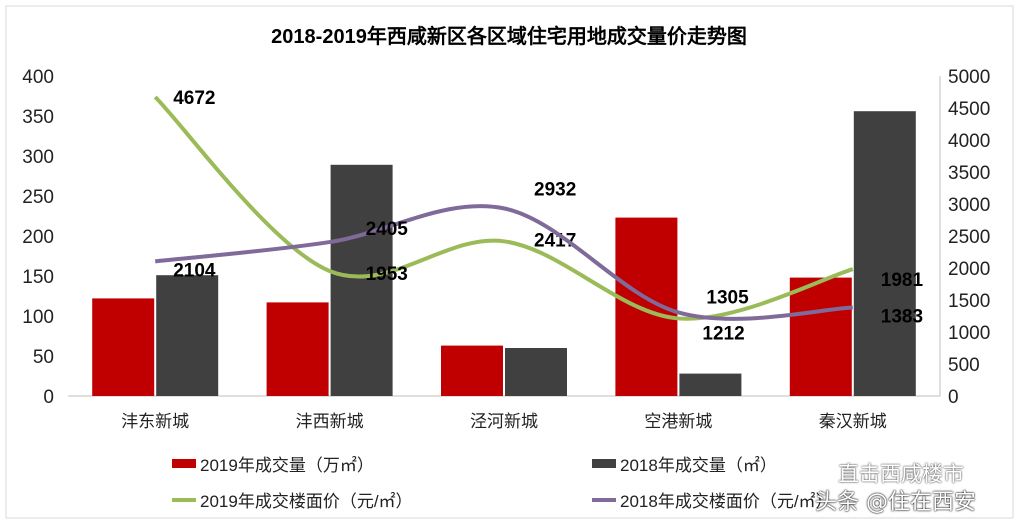 The image size is (1019, 524). I want to click on right-tick-label: 2000, so click(969, 269).